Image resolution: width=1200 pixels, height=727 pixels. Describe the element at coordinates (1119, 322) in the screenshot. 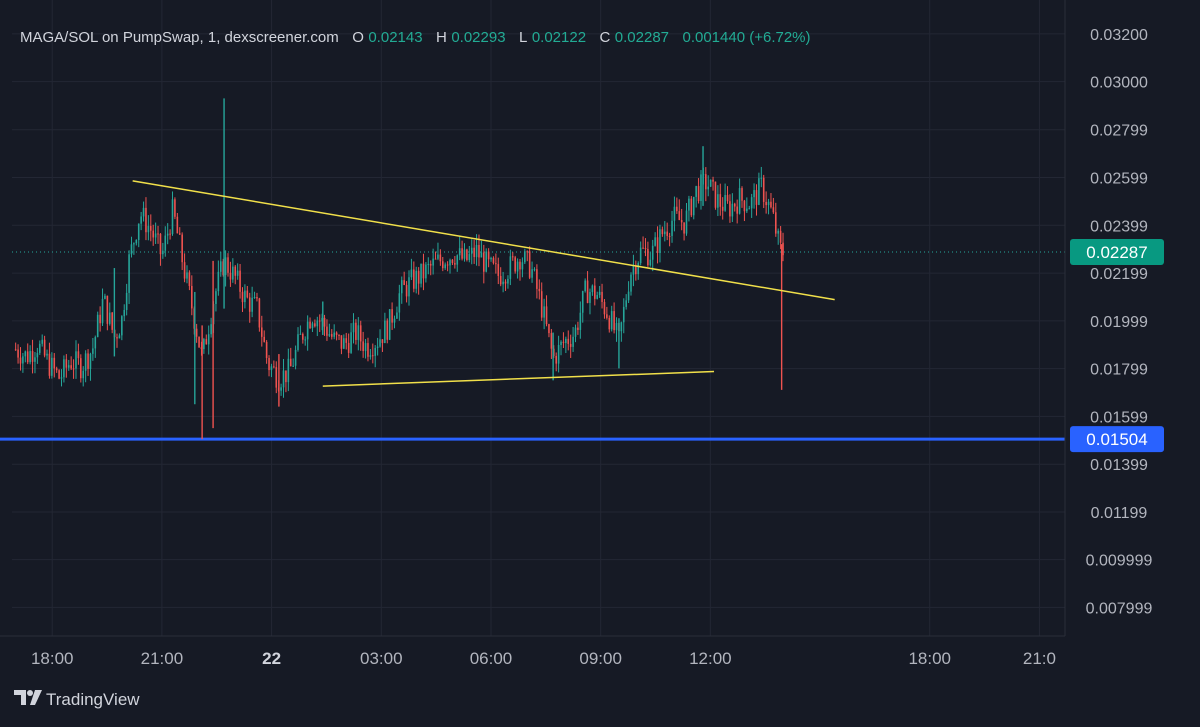

I see `y-tick-label: 0.01999` at that location.